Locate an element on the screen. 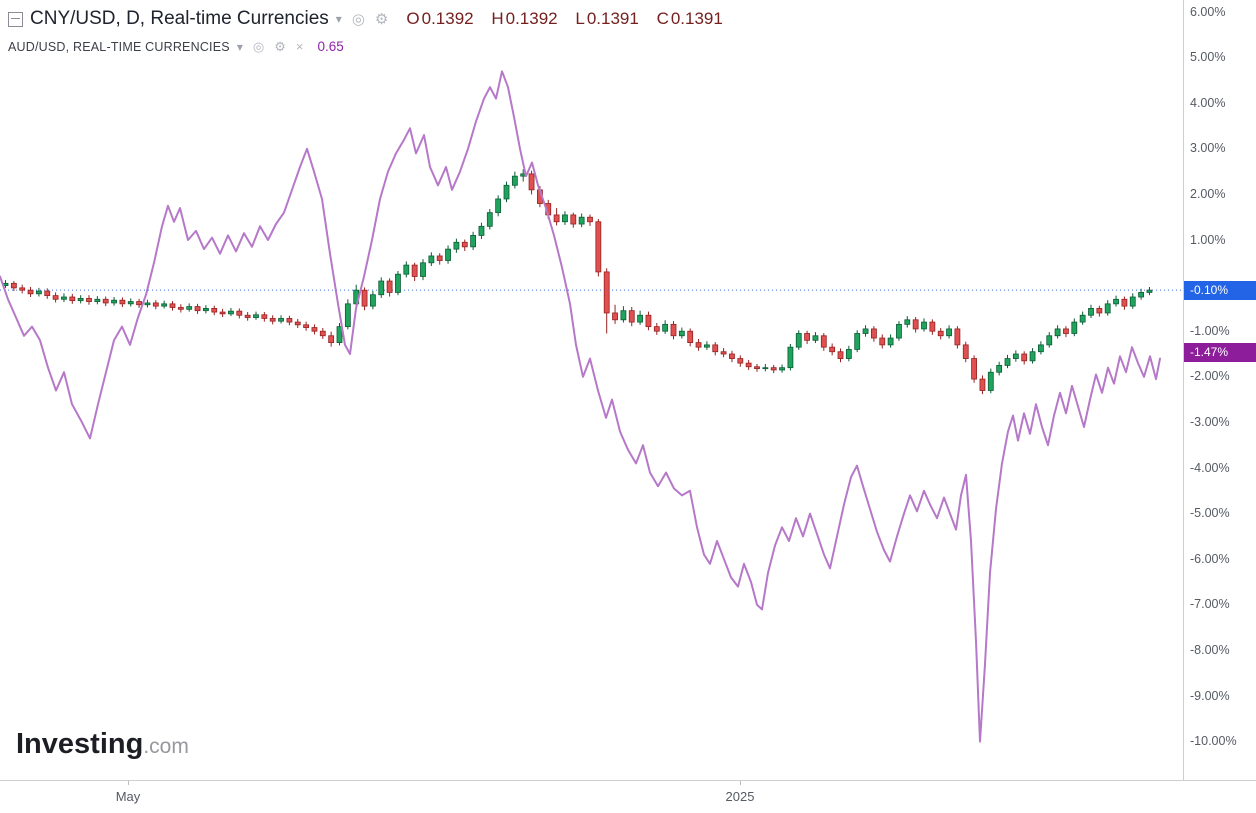 The width and height of the screenshot is (1256, 813). investing-logo: Investing.com is located at coordinates (102, 744).